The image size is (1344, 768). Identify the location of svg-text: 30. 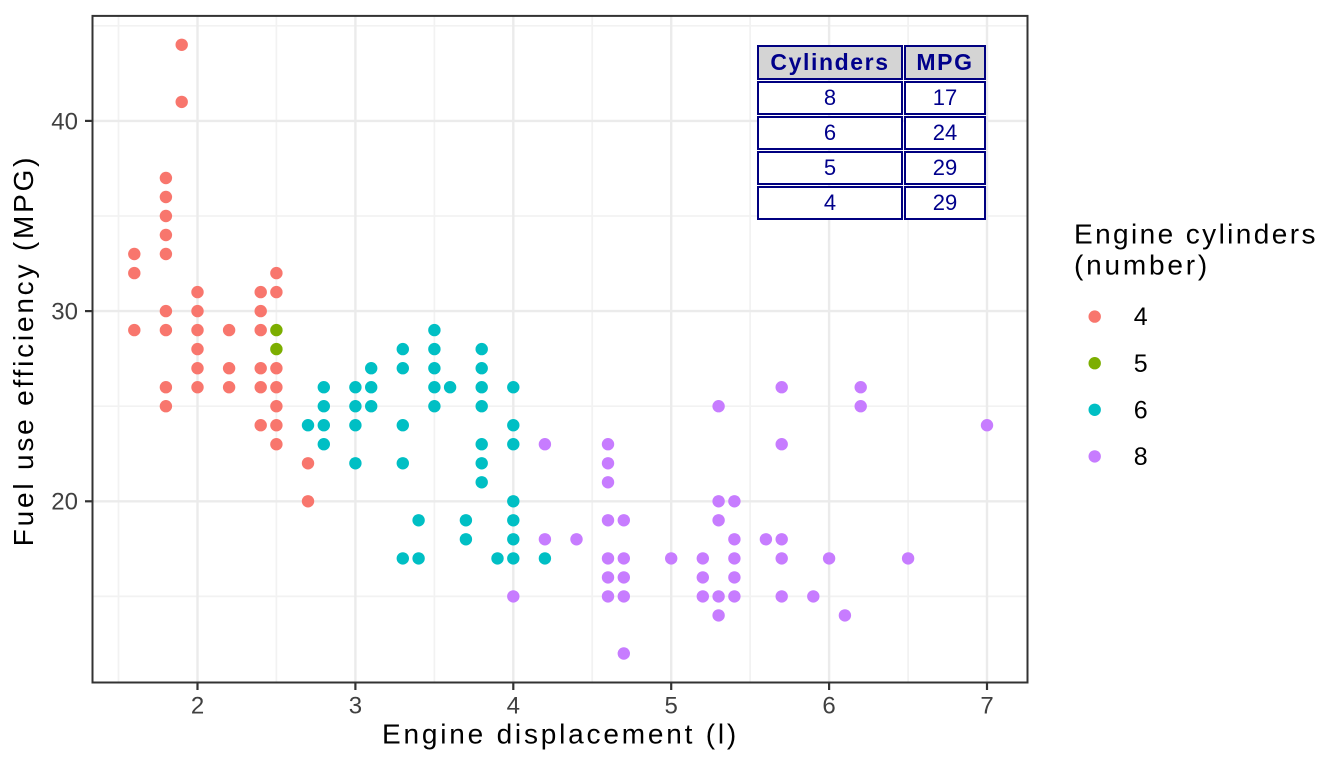
(64, 312).